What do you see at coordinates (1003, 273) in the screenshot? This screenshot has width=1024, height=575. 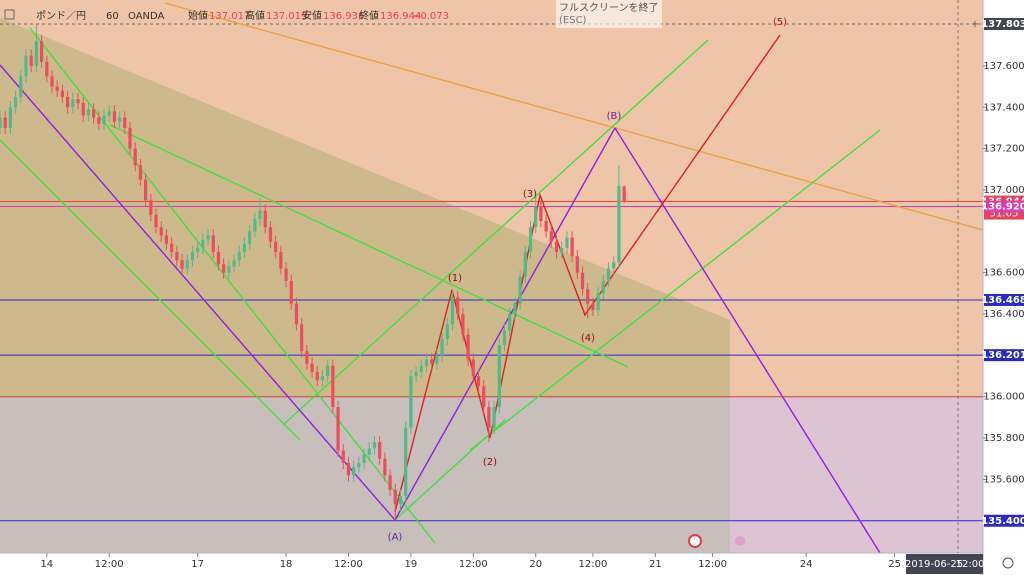 I see `y-tick-label: 136.600` at bounding box center [1003, 273].